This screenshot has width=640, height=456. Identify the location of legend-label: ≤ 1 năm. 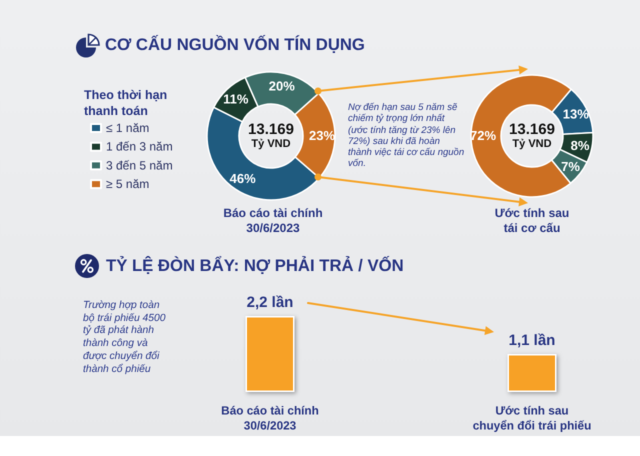
(128, 128).